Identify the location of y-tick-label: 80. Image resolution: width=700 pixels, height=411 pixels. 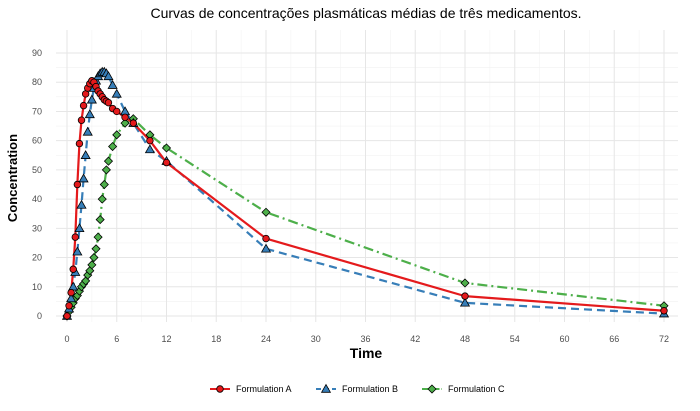
(37, 82).